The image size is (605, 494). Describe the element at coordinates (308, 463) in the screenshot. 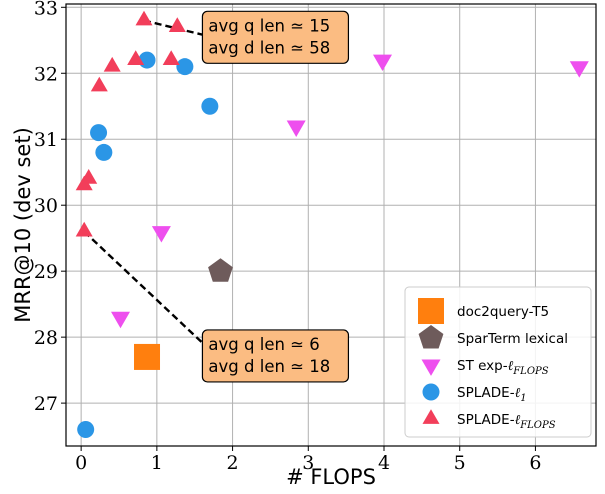

I see `x-tick-label: 3` at that location.